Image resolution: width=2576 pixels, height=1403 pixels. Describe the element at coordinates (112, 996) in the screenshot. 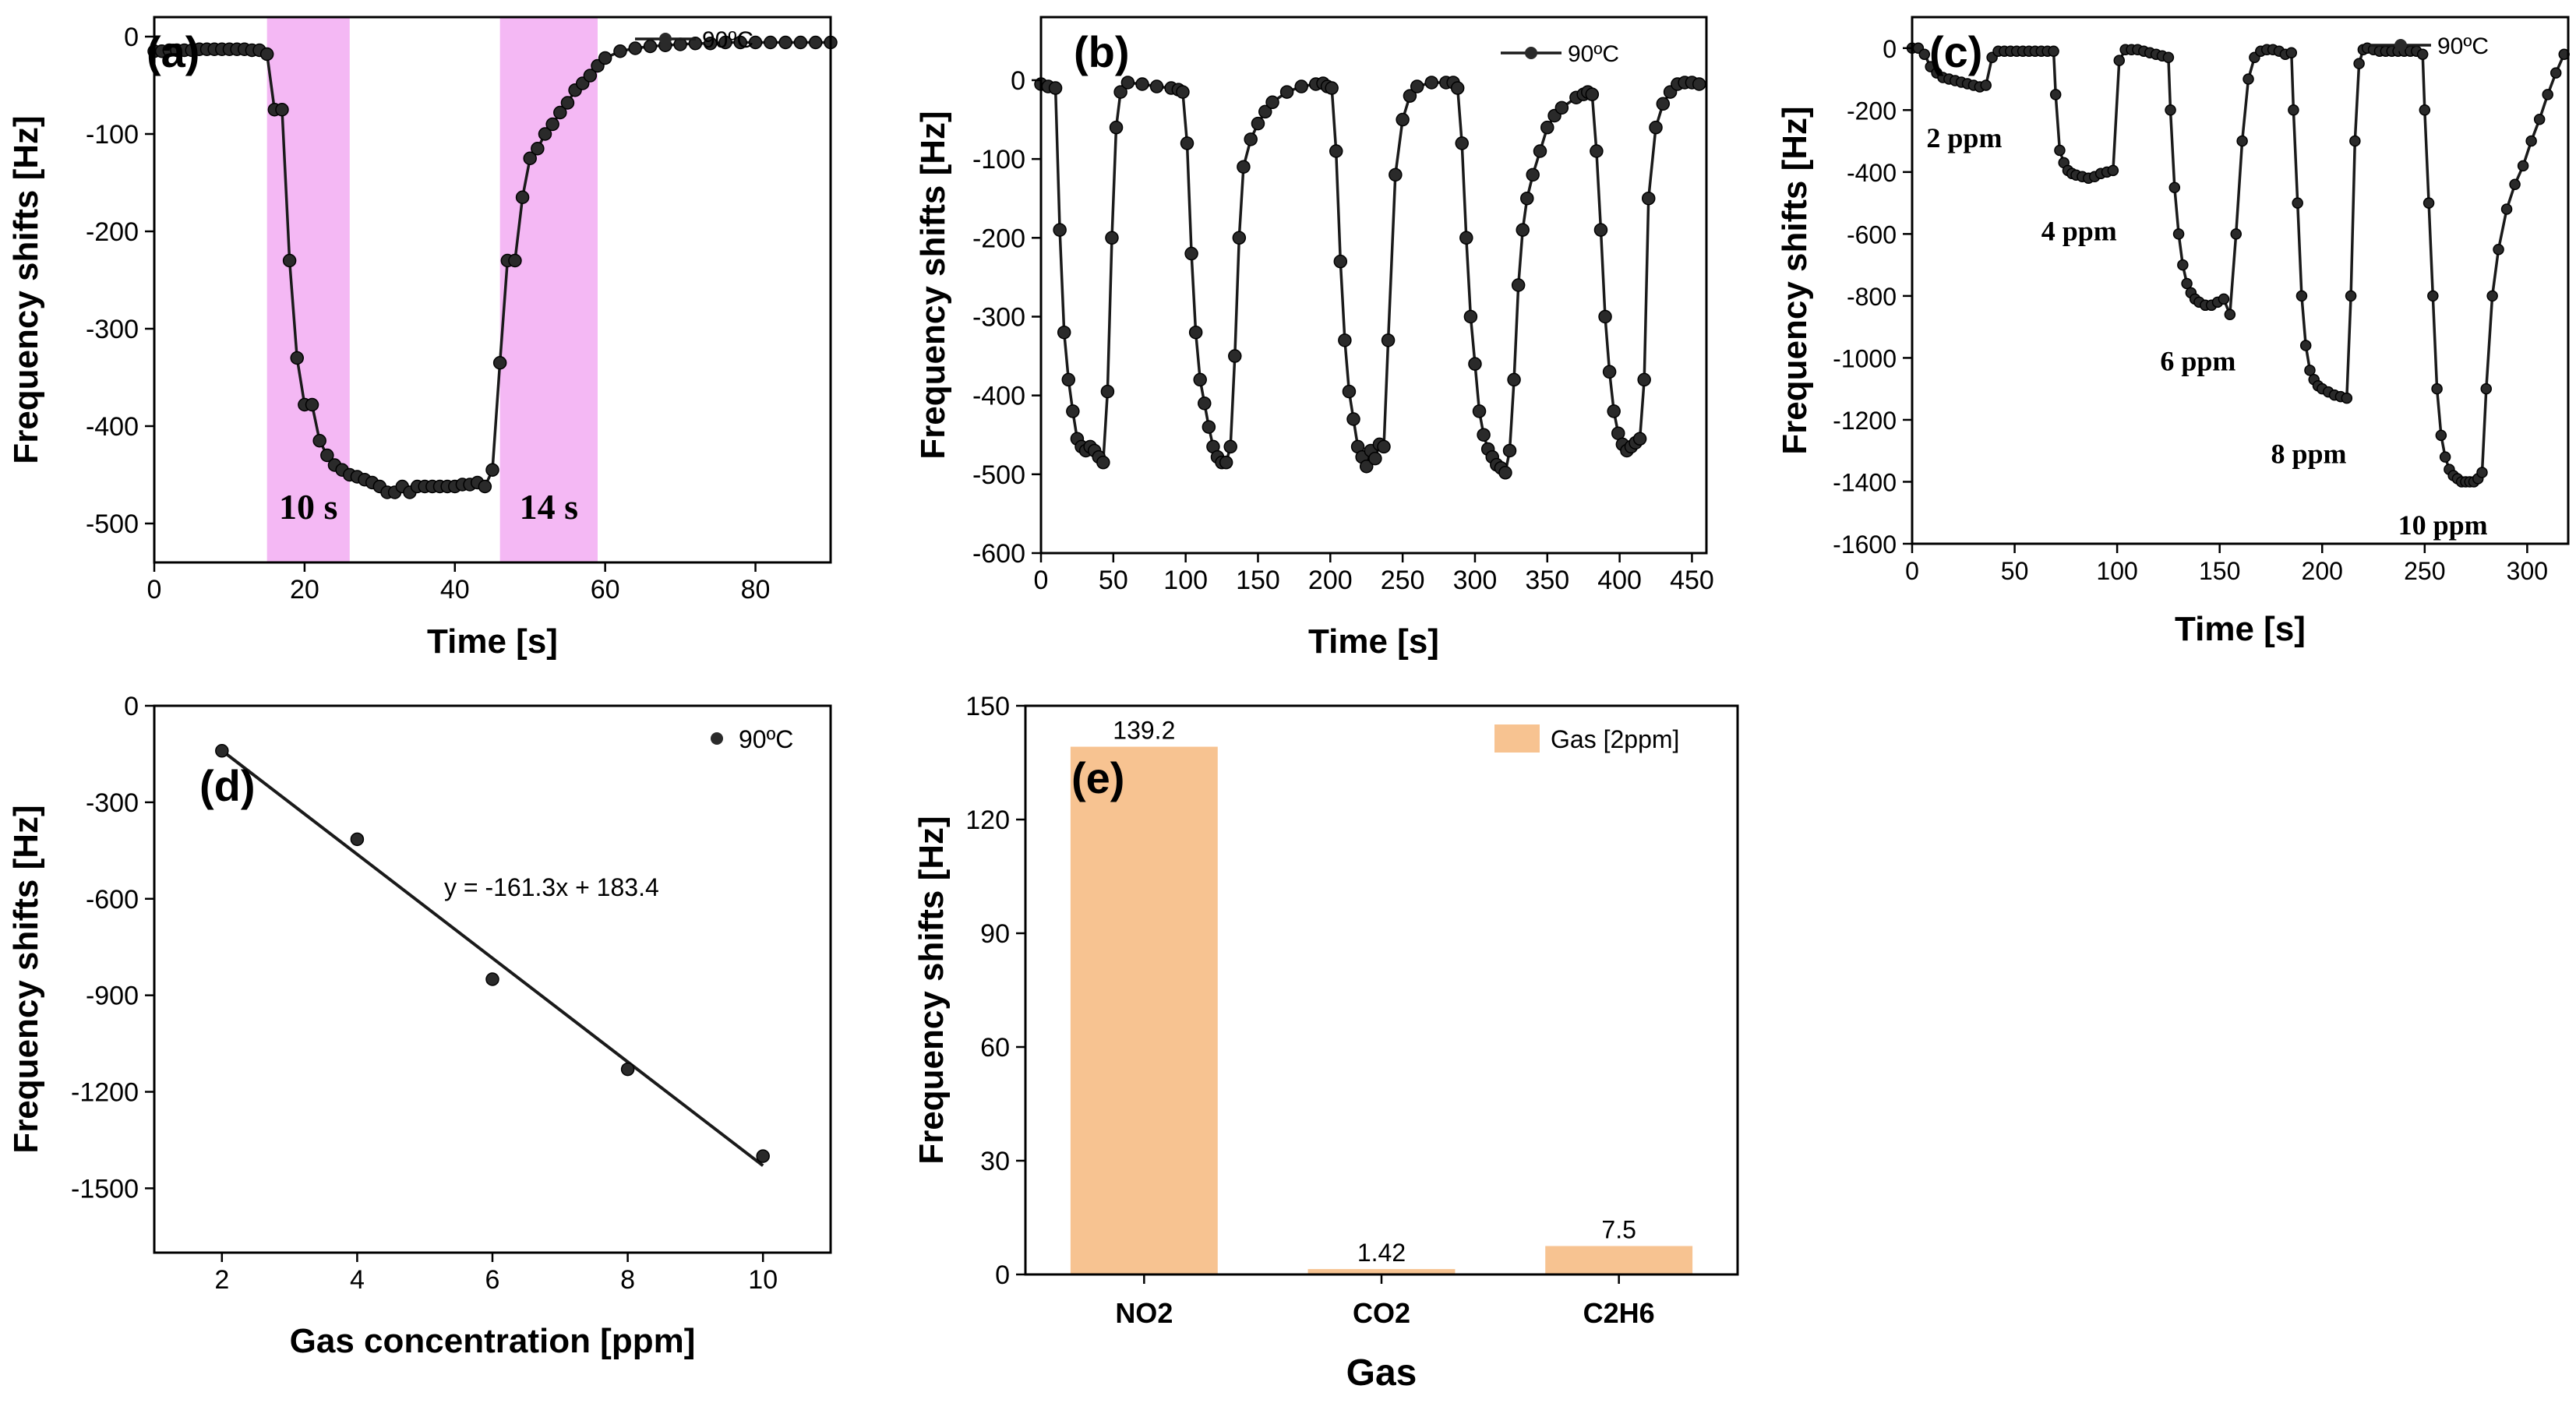

I see `y-tick-label: -900` at that location.